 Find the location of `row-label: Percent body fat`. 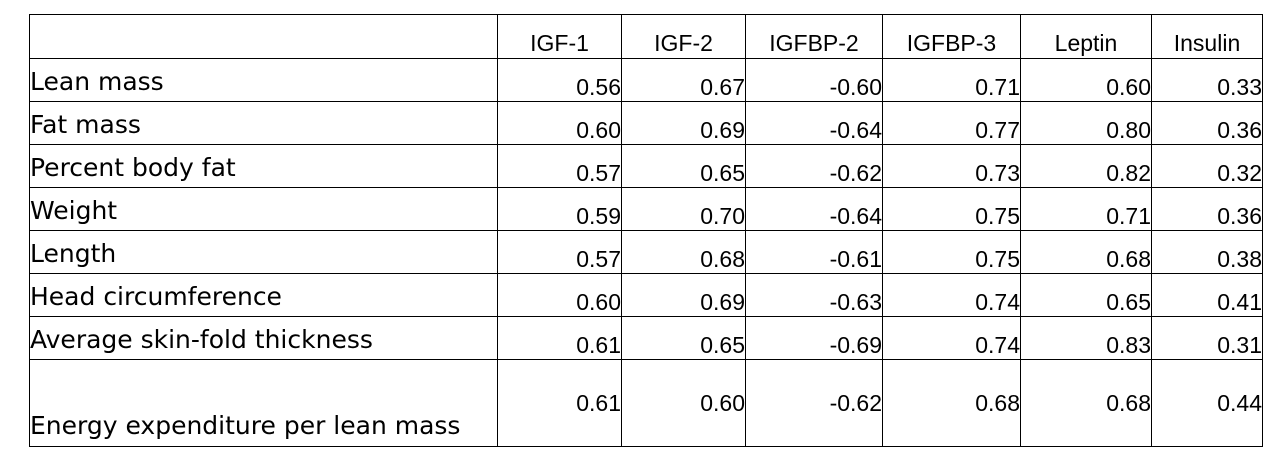

row-label: Percent body fat is located at coordinates (263, 166).